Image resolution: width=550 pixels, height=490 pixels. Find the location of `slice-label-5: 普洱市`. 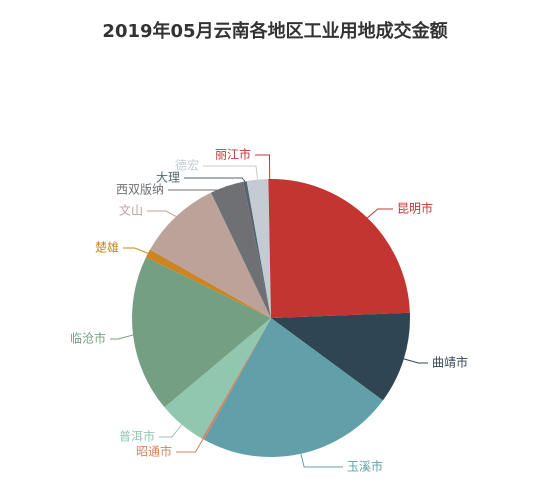

slice-label-5: 普洱市 is located at coordinates (137, 436).